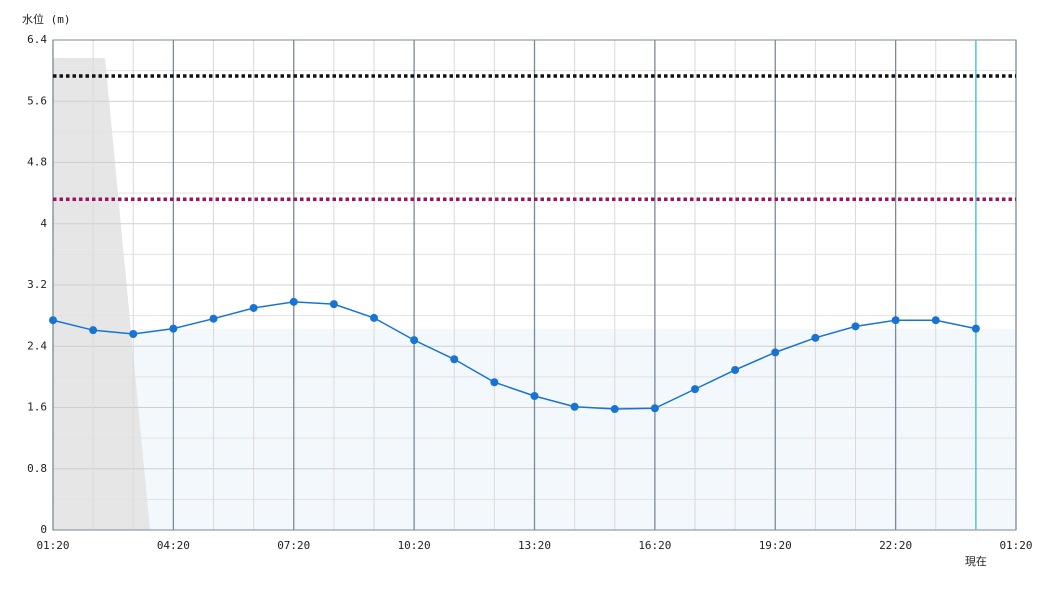 This screenshot has height=600, width=1050. What do you see at coordinates (43, 223) in the screenshot?
I see `y-tick-label: 4` at bounding box center [43, 223].